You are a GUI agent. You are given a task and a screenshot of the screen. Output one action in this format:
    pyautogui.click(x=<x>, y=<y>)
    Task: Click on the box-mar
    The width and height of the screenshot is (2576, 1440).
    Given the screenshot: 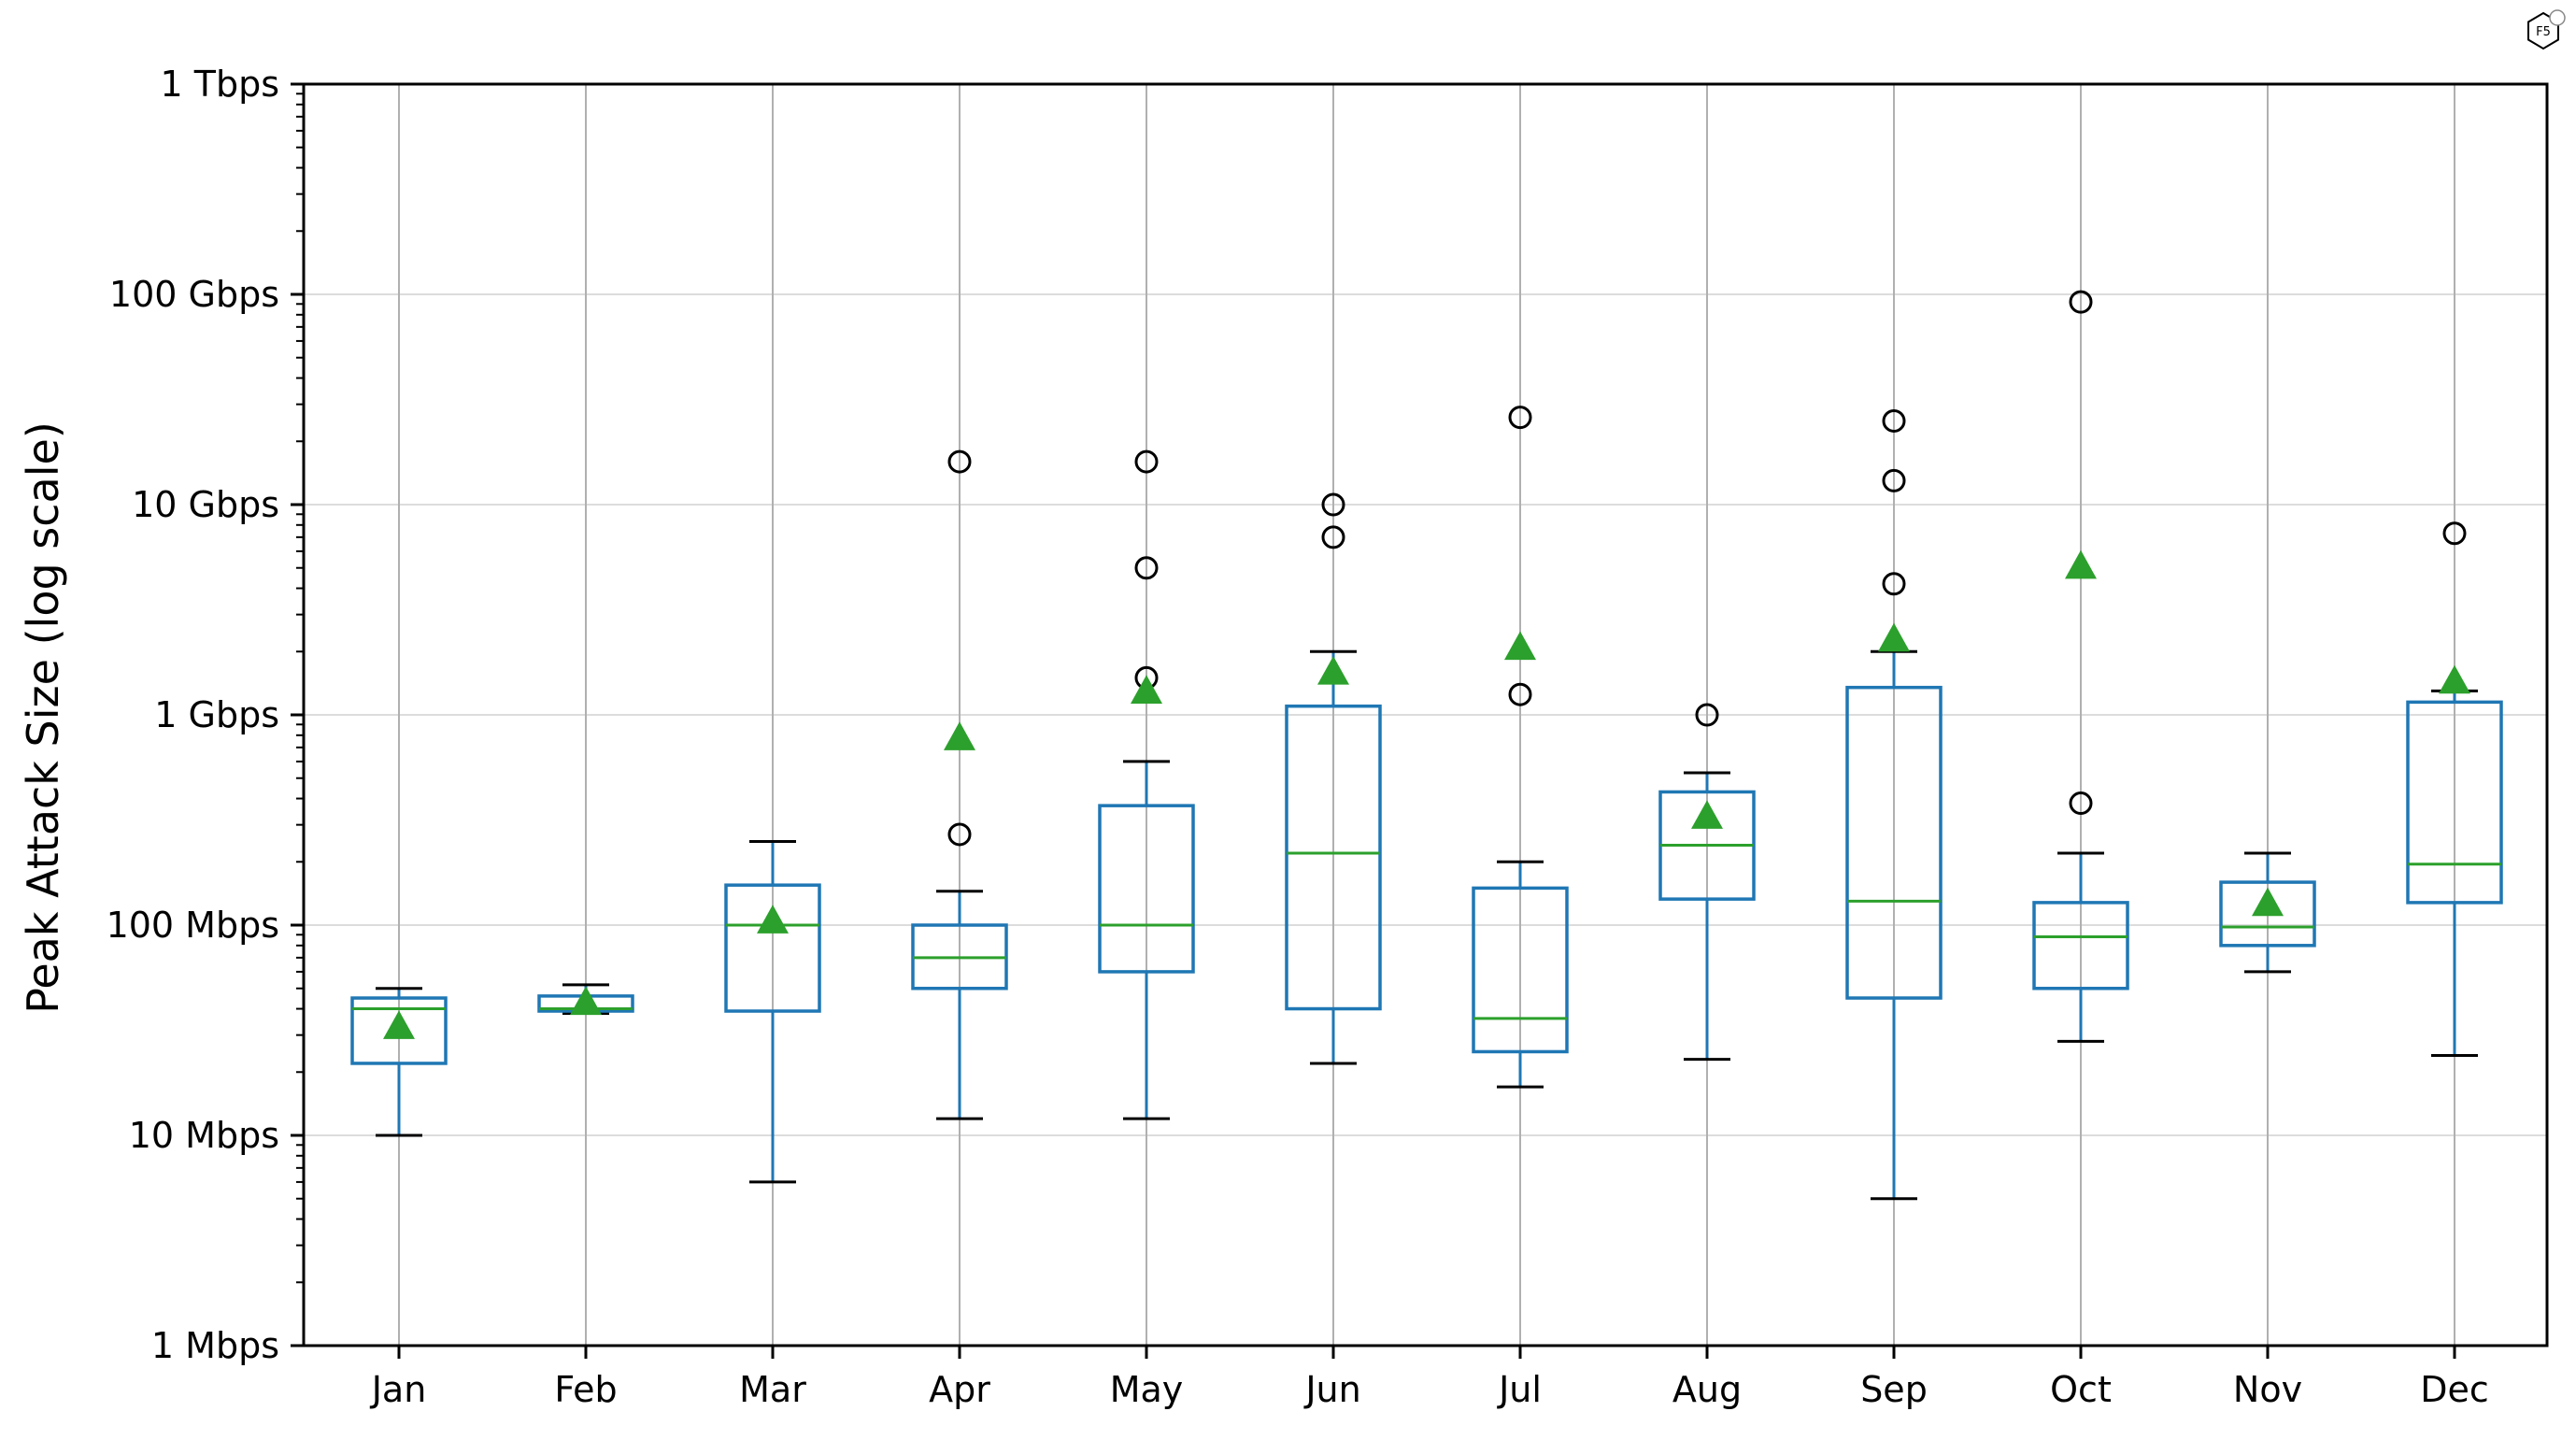 What is the action you would take?
    pyautogui.click(x=772, y=1012)
    